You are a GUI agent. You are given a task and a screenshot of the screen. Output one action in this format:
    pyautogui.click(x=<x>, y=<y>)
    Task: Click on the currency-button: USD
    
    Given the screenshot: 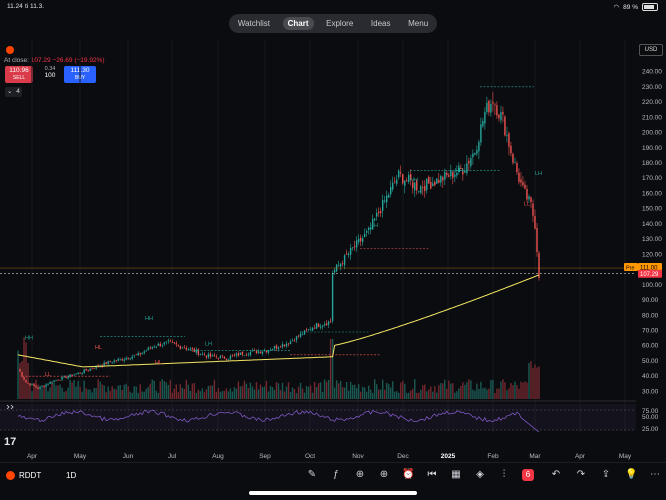 What is the action you would take?
    pyautogui.click(x=651, y=50)
    